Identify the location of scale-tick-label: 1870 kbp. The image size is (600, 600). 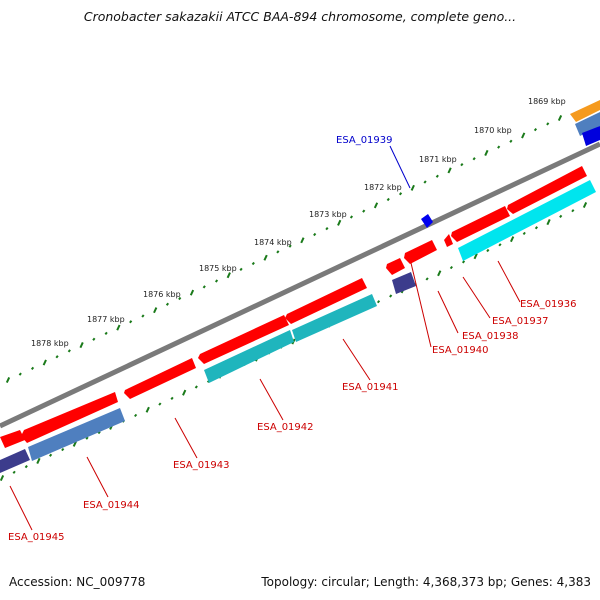
(493, 130).